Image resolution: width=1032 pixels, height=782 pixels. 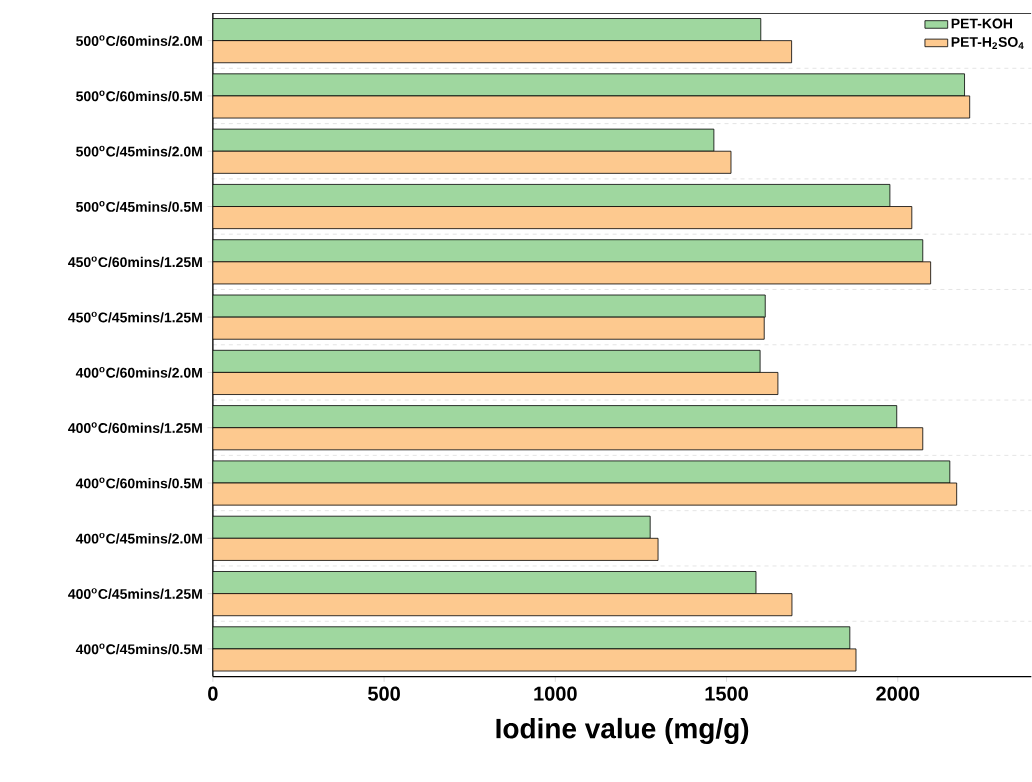 I want to click on x-axis-title: Iodine value (mg/g), so click(x=622, y=730).